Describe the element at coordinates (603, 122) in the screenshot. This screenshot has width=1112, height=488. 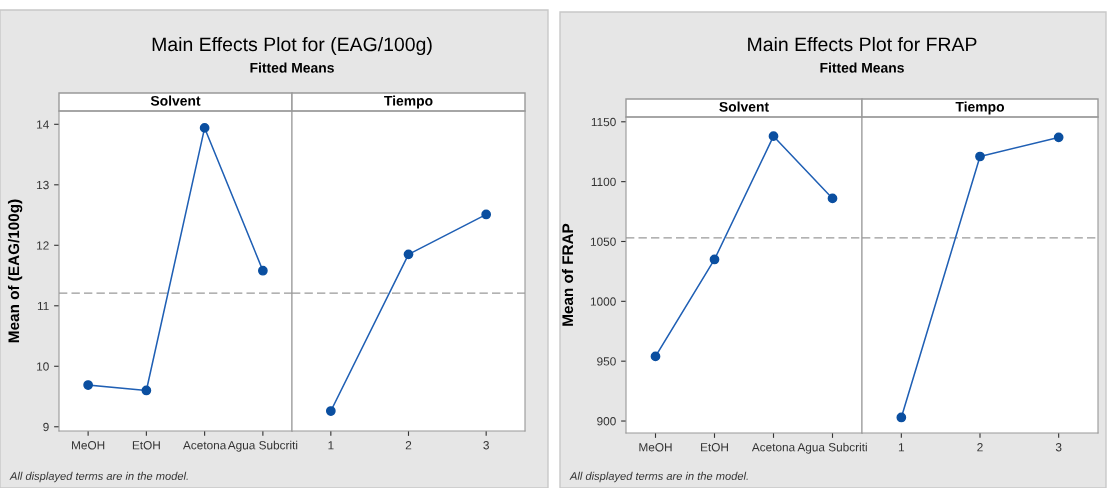
I see `y-tick-label: 1150` at that location.